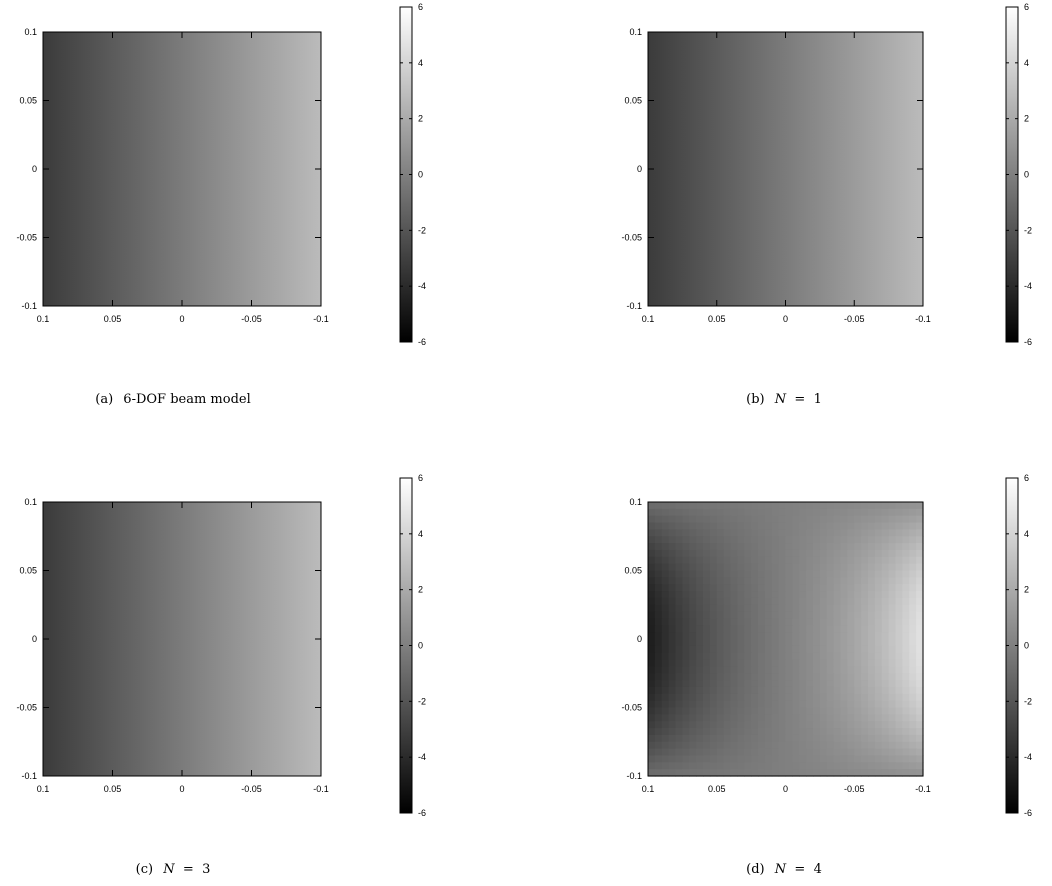 The width and height of the screenshot is (1052, 886). What do you see at coordinates (420, 478) in the screenshot?
I see `colorbar-tick-label: 6` at bounding box center [420, 478].